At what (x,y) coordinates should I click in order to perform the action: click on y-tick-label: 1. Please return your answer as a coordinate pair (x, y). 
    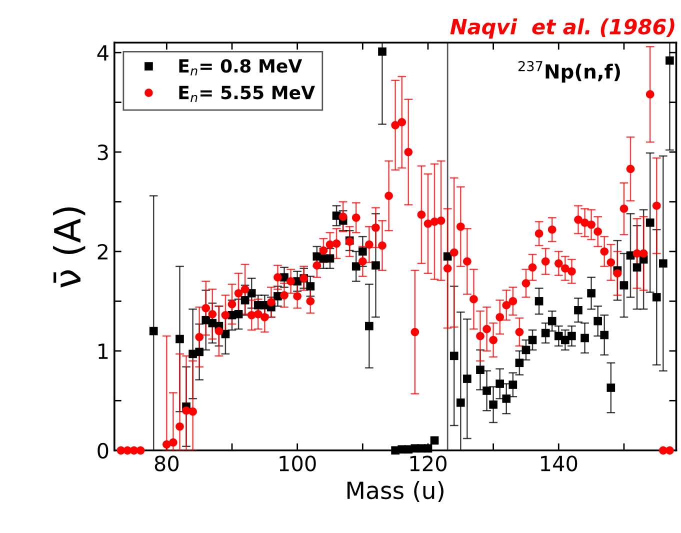
    Looking at the image, I should click on (103, 351).